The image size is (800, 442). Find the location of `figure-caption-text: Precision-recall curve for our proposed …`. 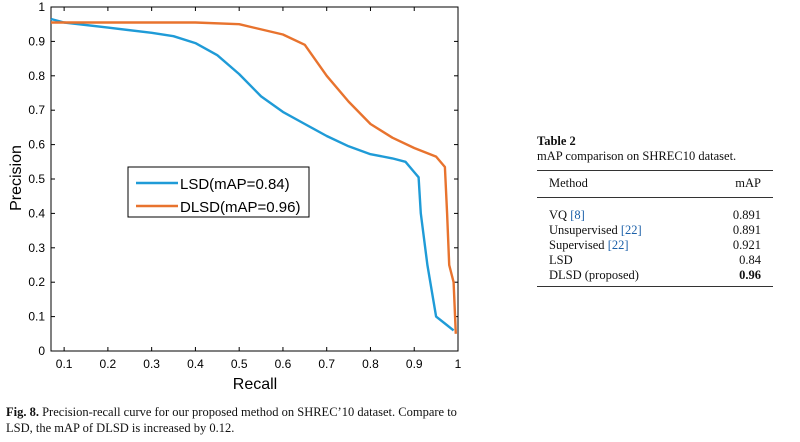

figure-caption-text: Precision-recall curve for our proposed … is located at coordinates (231, 420).